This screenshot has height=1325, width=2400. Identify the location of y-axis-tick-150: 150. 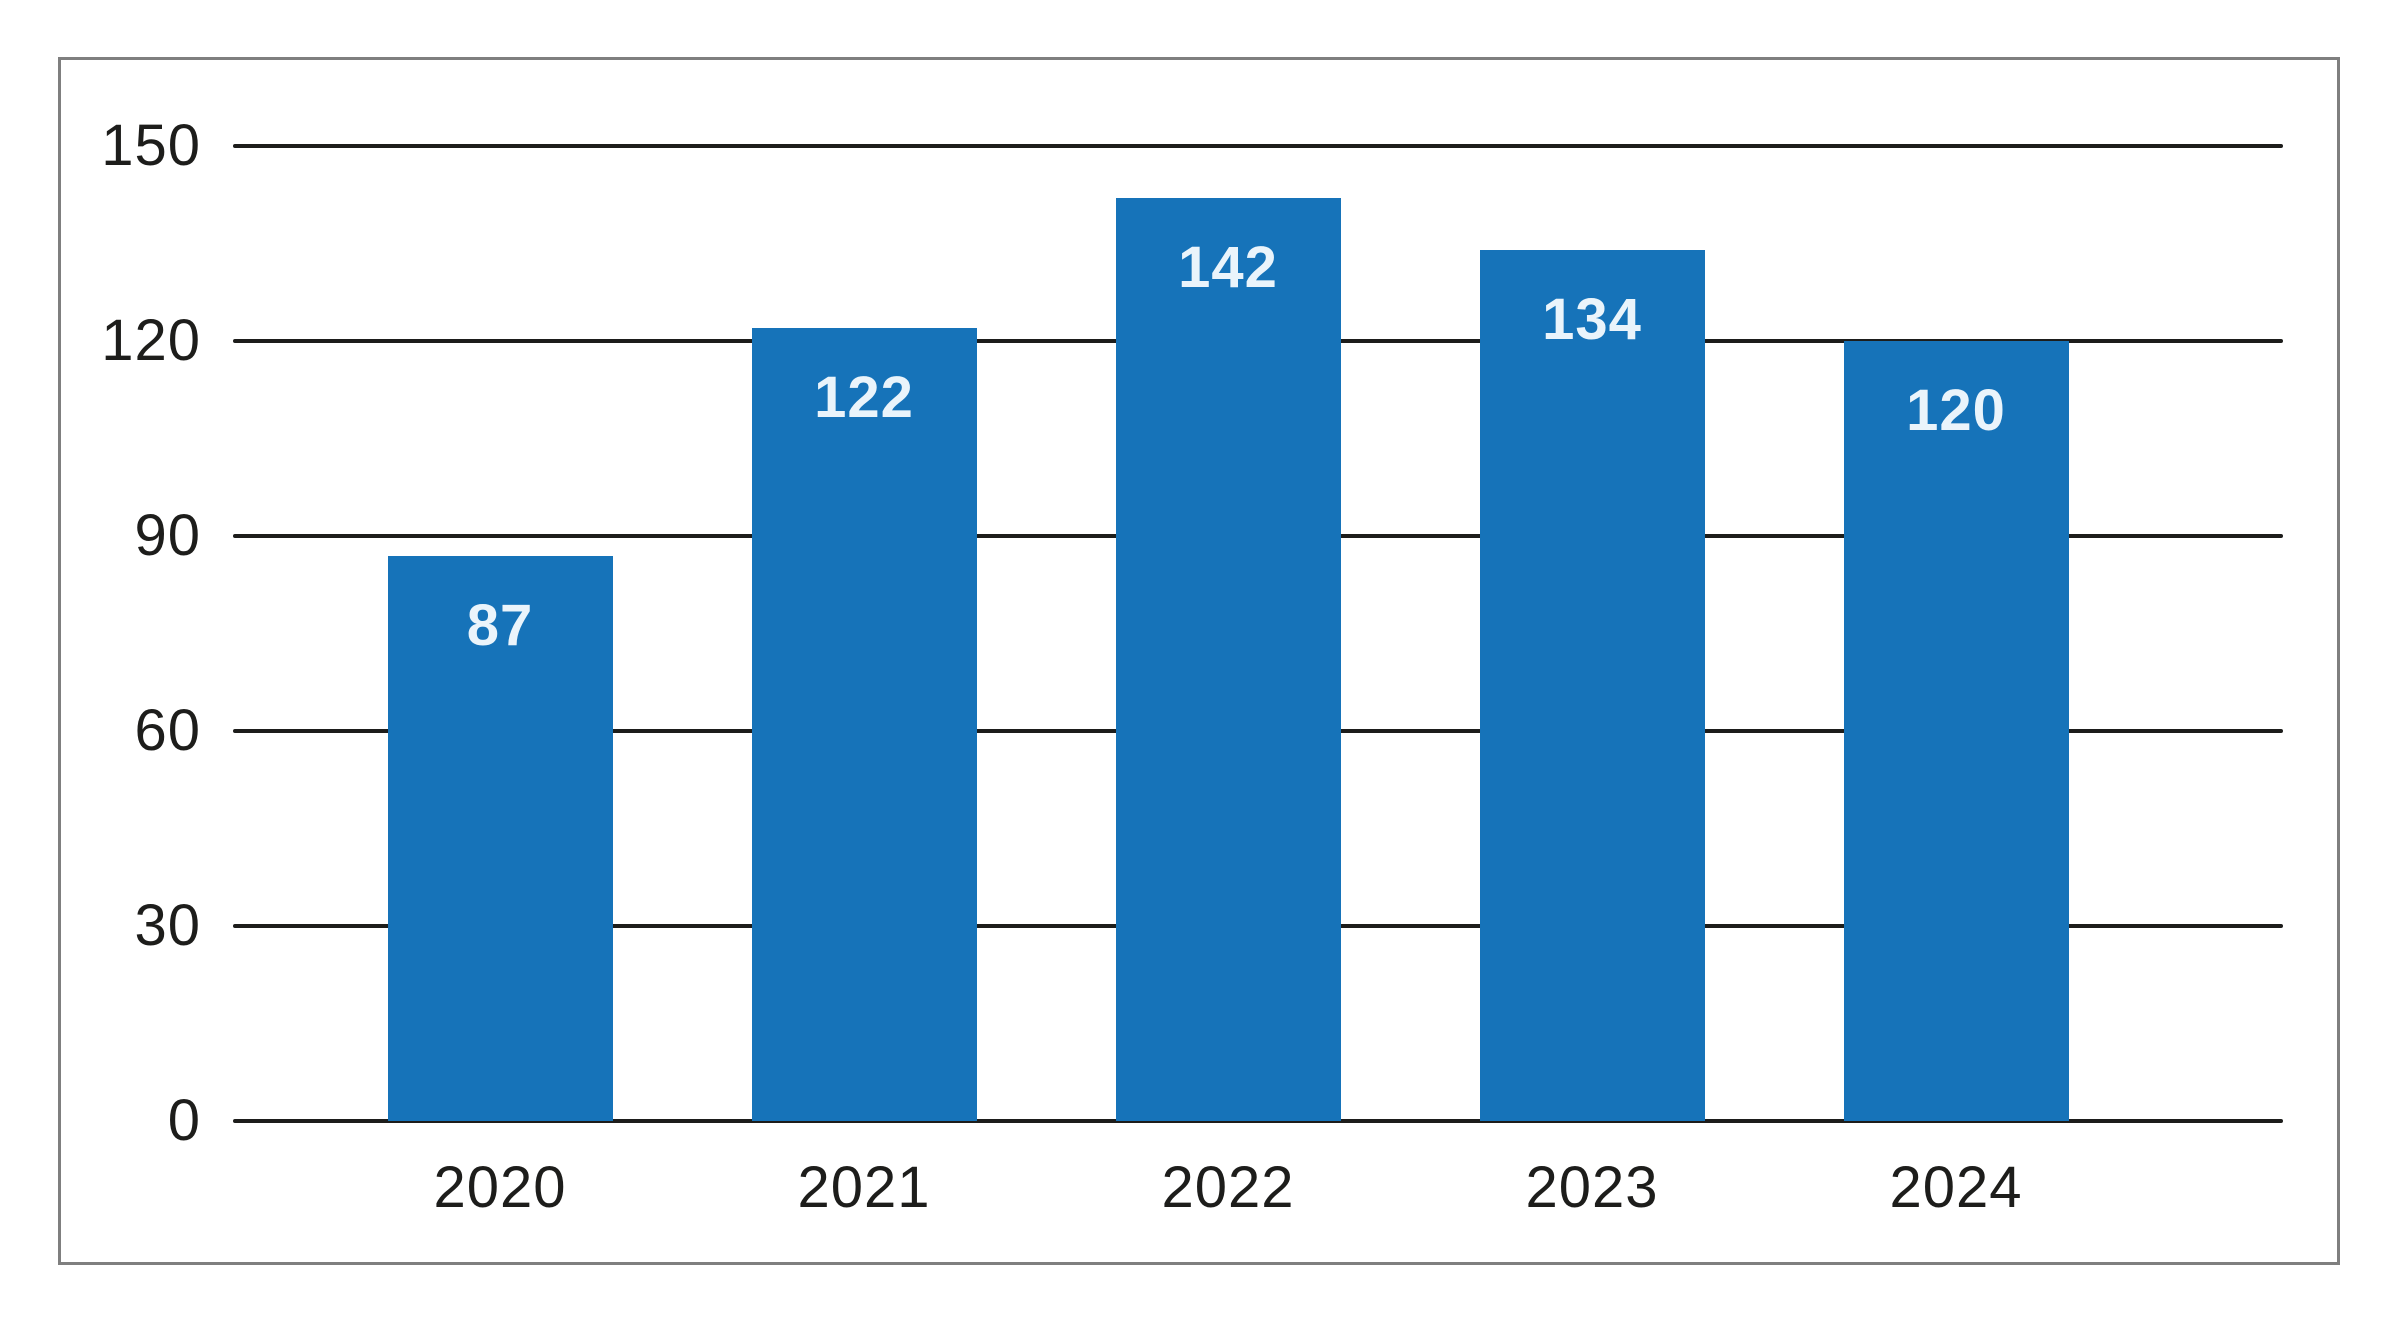
(151, 145).